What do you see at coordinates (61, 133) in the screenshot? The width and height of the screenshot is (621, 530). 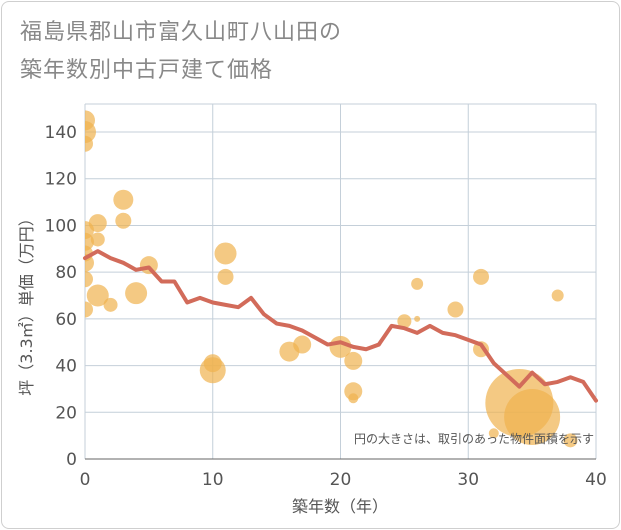 I see `y-tick-label: 140` at bounding box center [61, 133].